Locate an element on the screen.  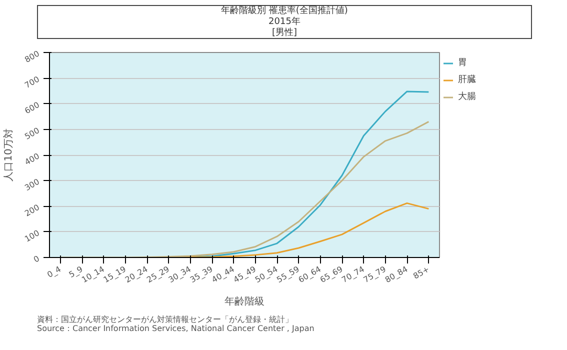
y-tick-label: 100 is located at coordinates (32, 236).